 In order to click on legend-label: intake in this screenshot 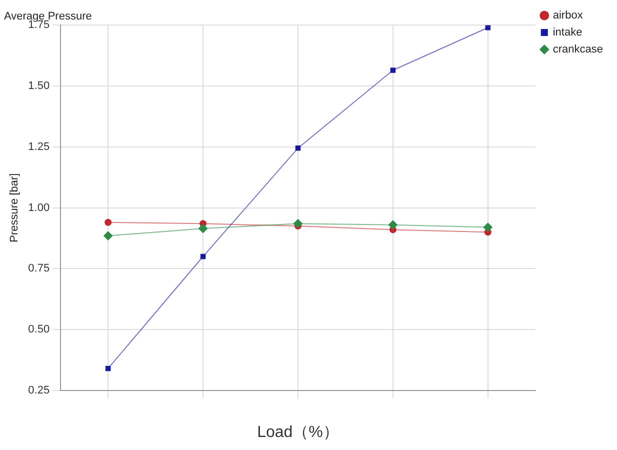, I will do `click(567, 32)`.